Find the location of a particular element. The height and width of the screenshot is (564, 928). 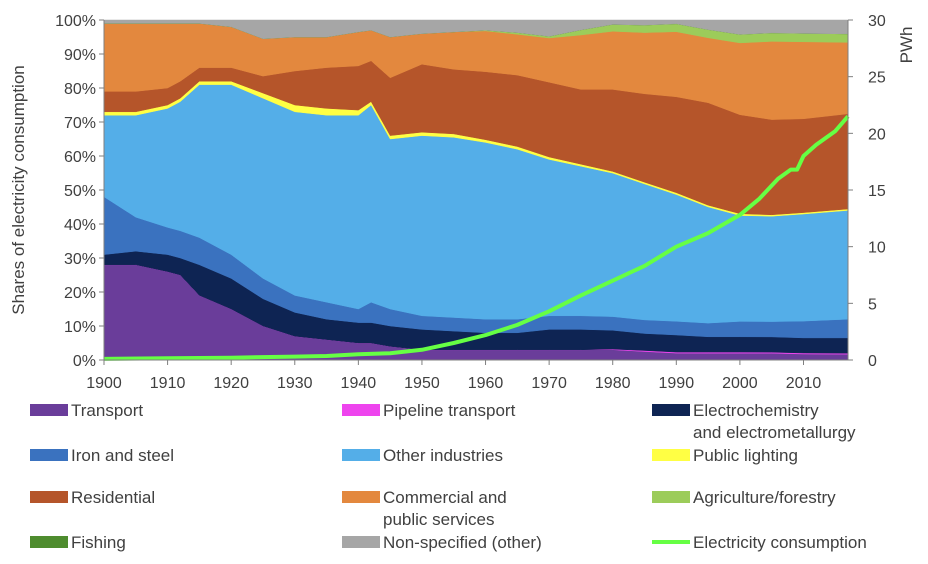

legend-label: Other industries is located at coordinates (443, 455).